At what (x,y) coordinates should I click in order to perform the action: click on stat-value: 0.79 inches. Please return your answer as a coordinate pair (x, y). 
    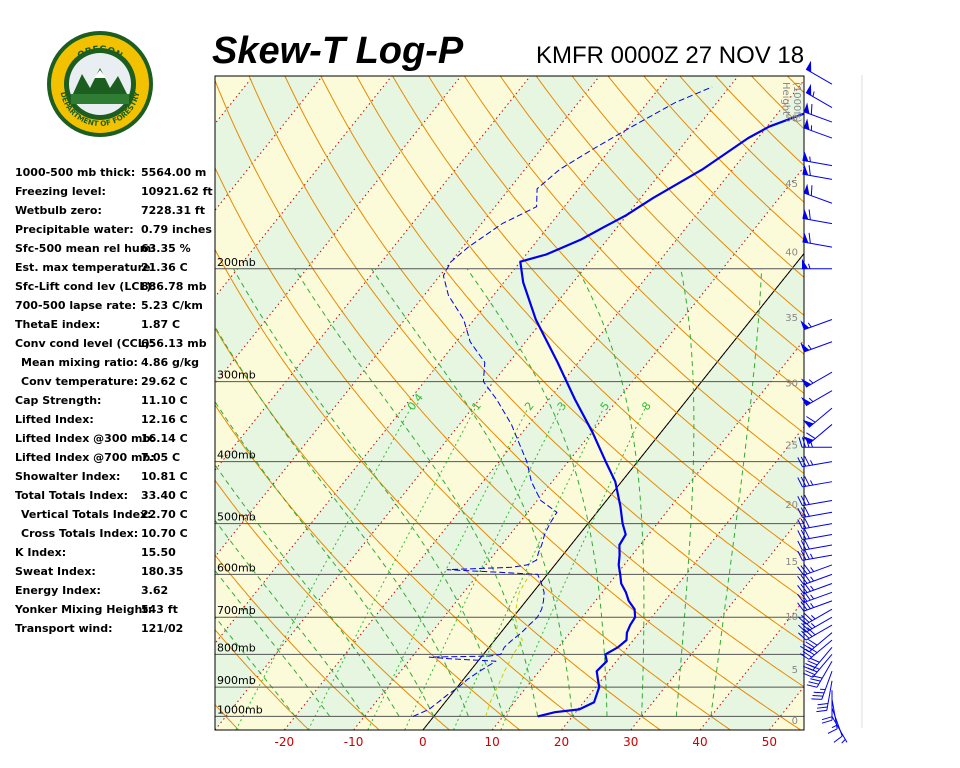
    Looking at the image, I should click on (176, 229).